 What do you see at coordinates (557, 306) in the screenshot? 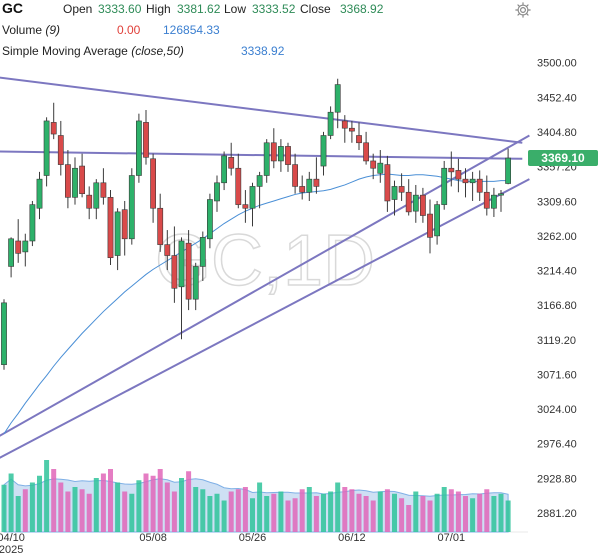
I see `y-tick-label: 3166.80` at bounding box center [557, 306].